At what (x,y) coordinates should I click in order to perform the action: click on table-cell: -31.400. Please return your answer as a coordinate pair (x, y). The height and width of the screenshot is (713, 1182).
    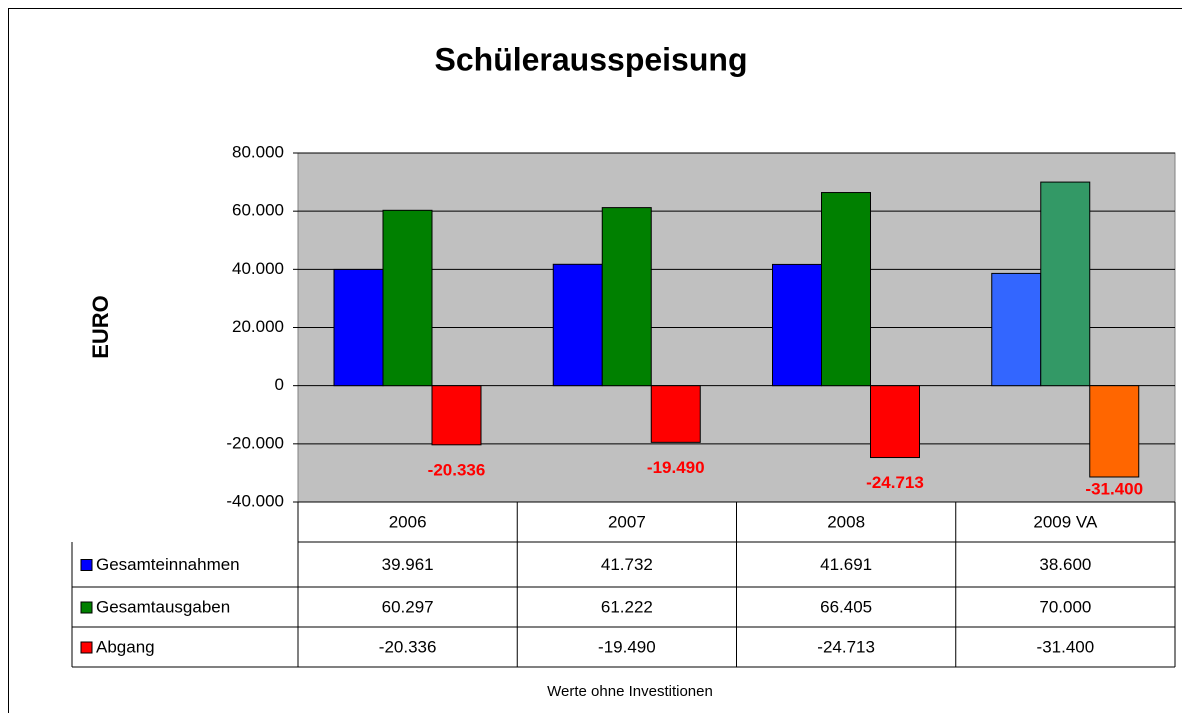
    Looking at the image, I should click on (1066, 646).